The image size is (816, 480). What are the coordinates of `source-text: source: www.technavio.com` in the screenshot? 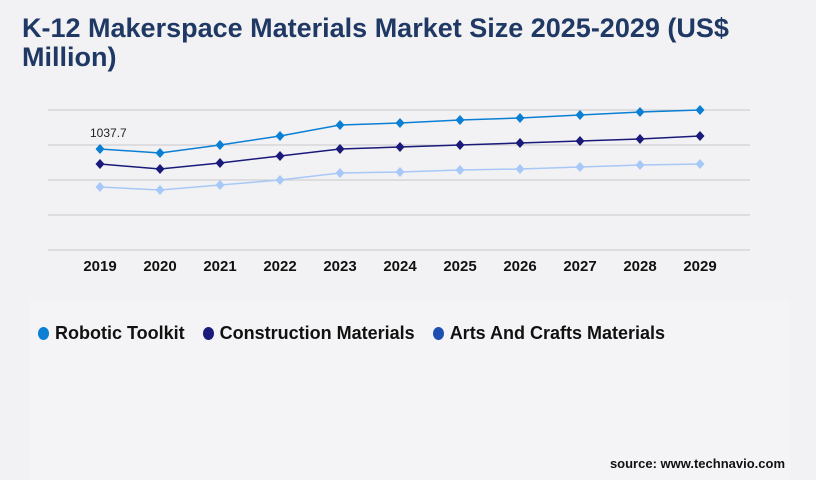 It's located at (697, 463).